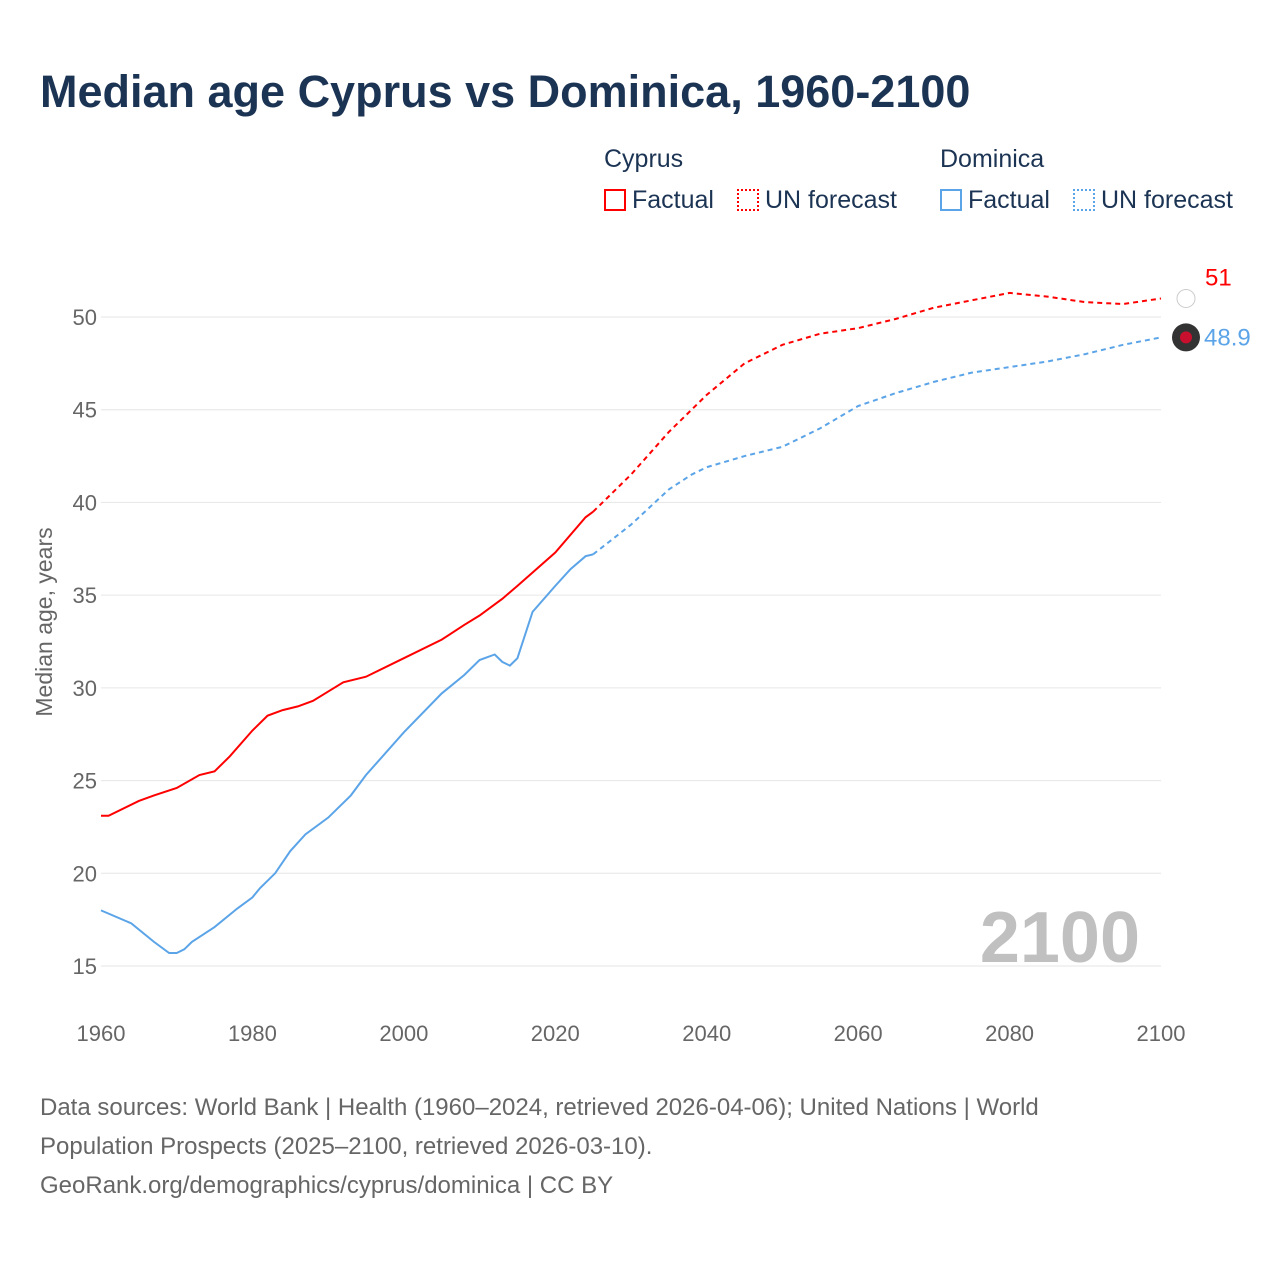 This screenshot has width=1280, height=1280. Describe the element at coordinates (992, 159) in the screenshot. I see `legend-dominica-title: Dominica` at that location.